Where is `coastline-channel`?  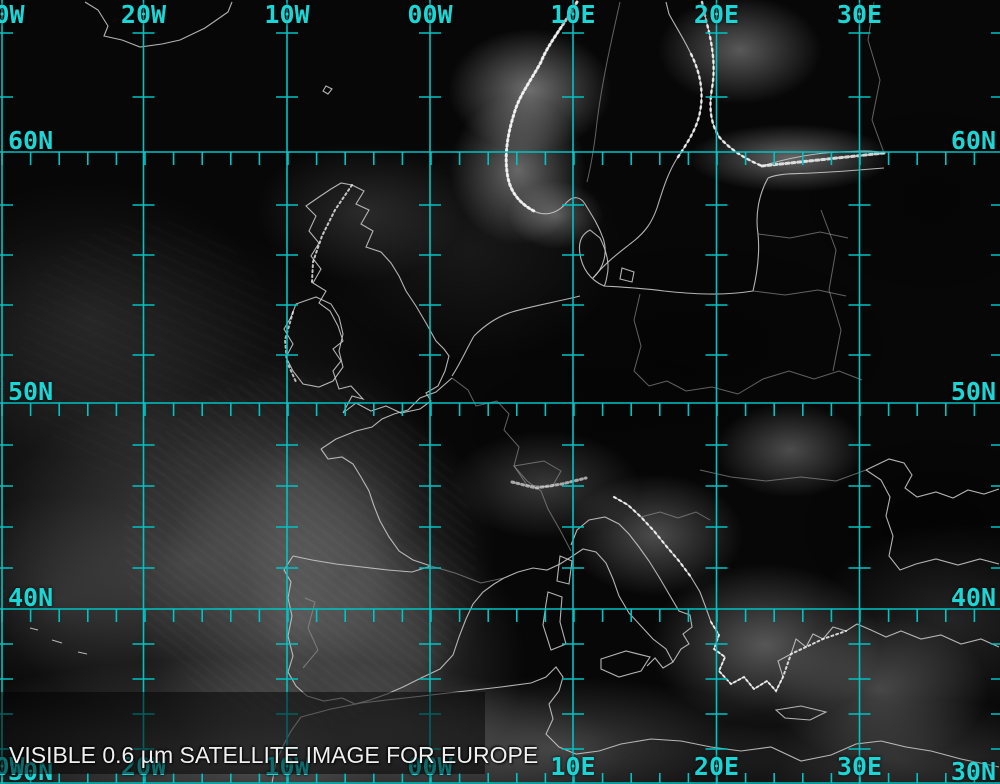 coastline-channel is located at coordinates (386, 413).